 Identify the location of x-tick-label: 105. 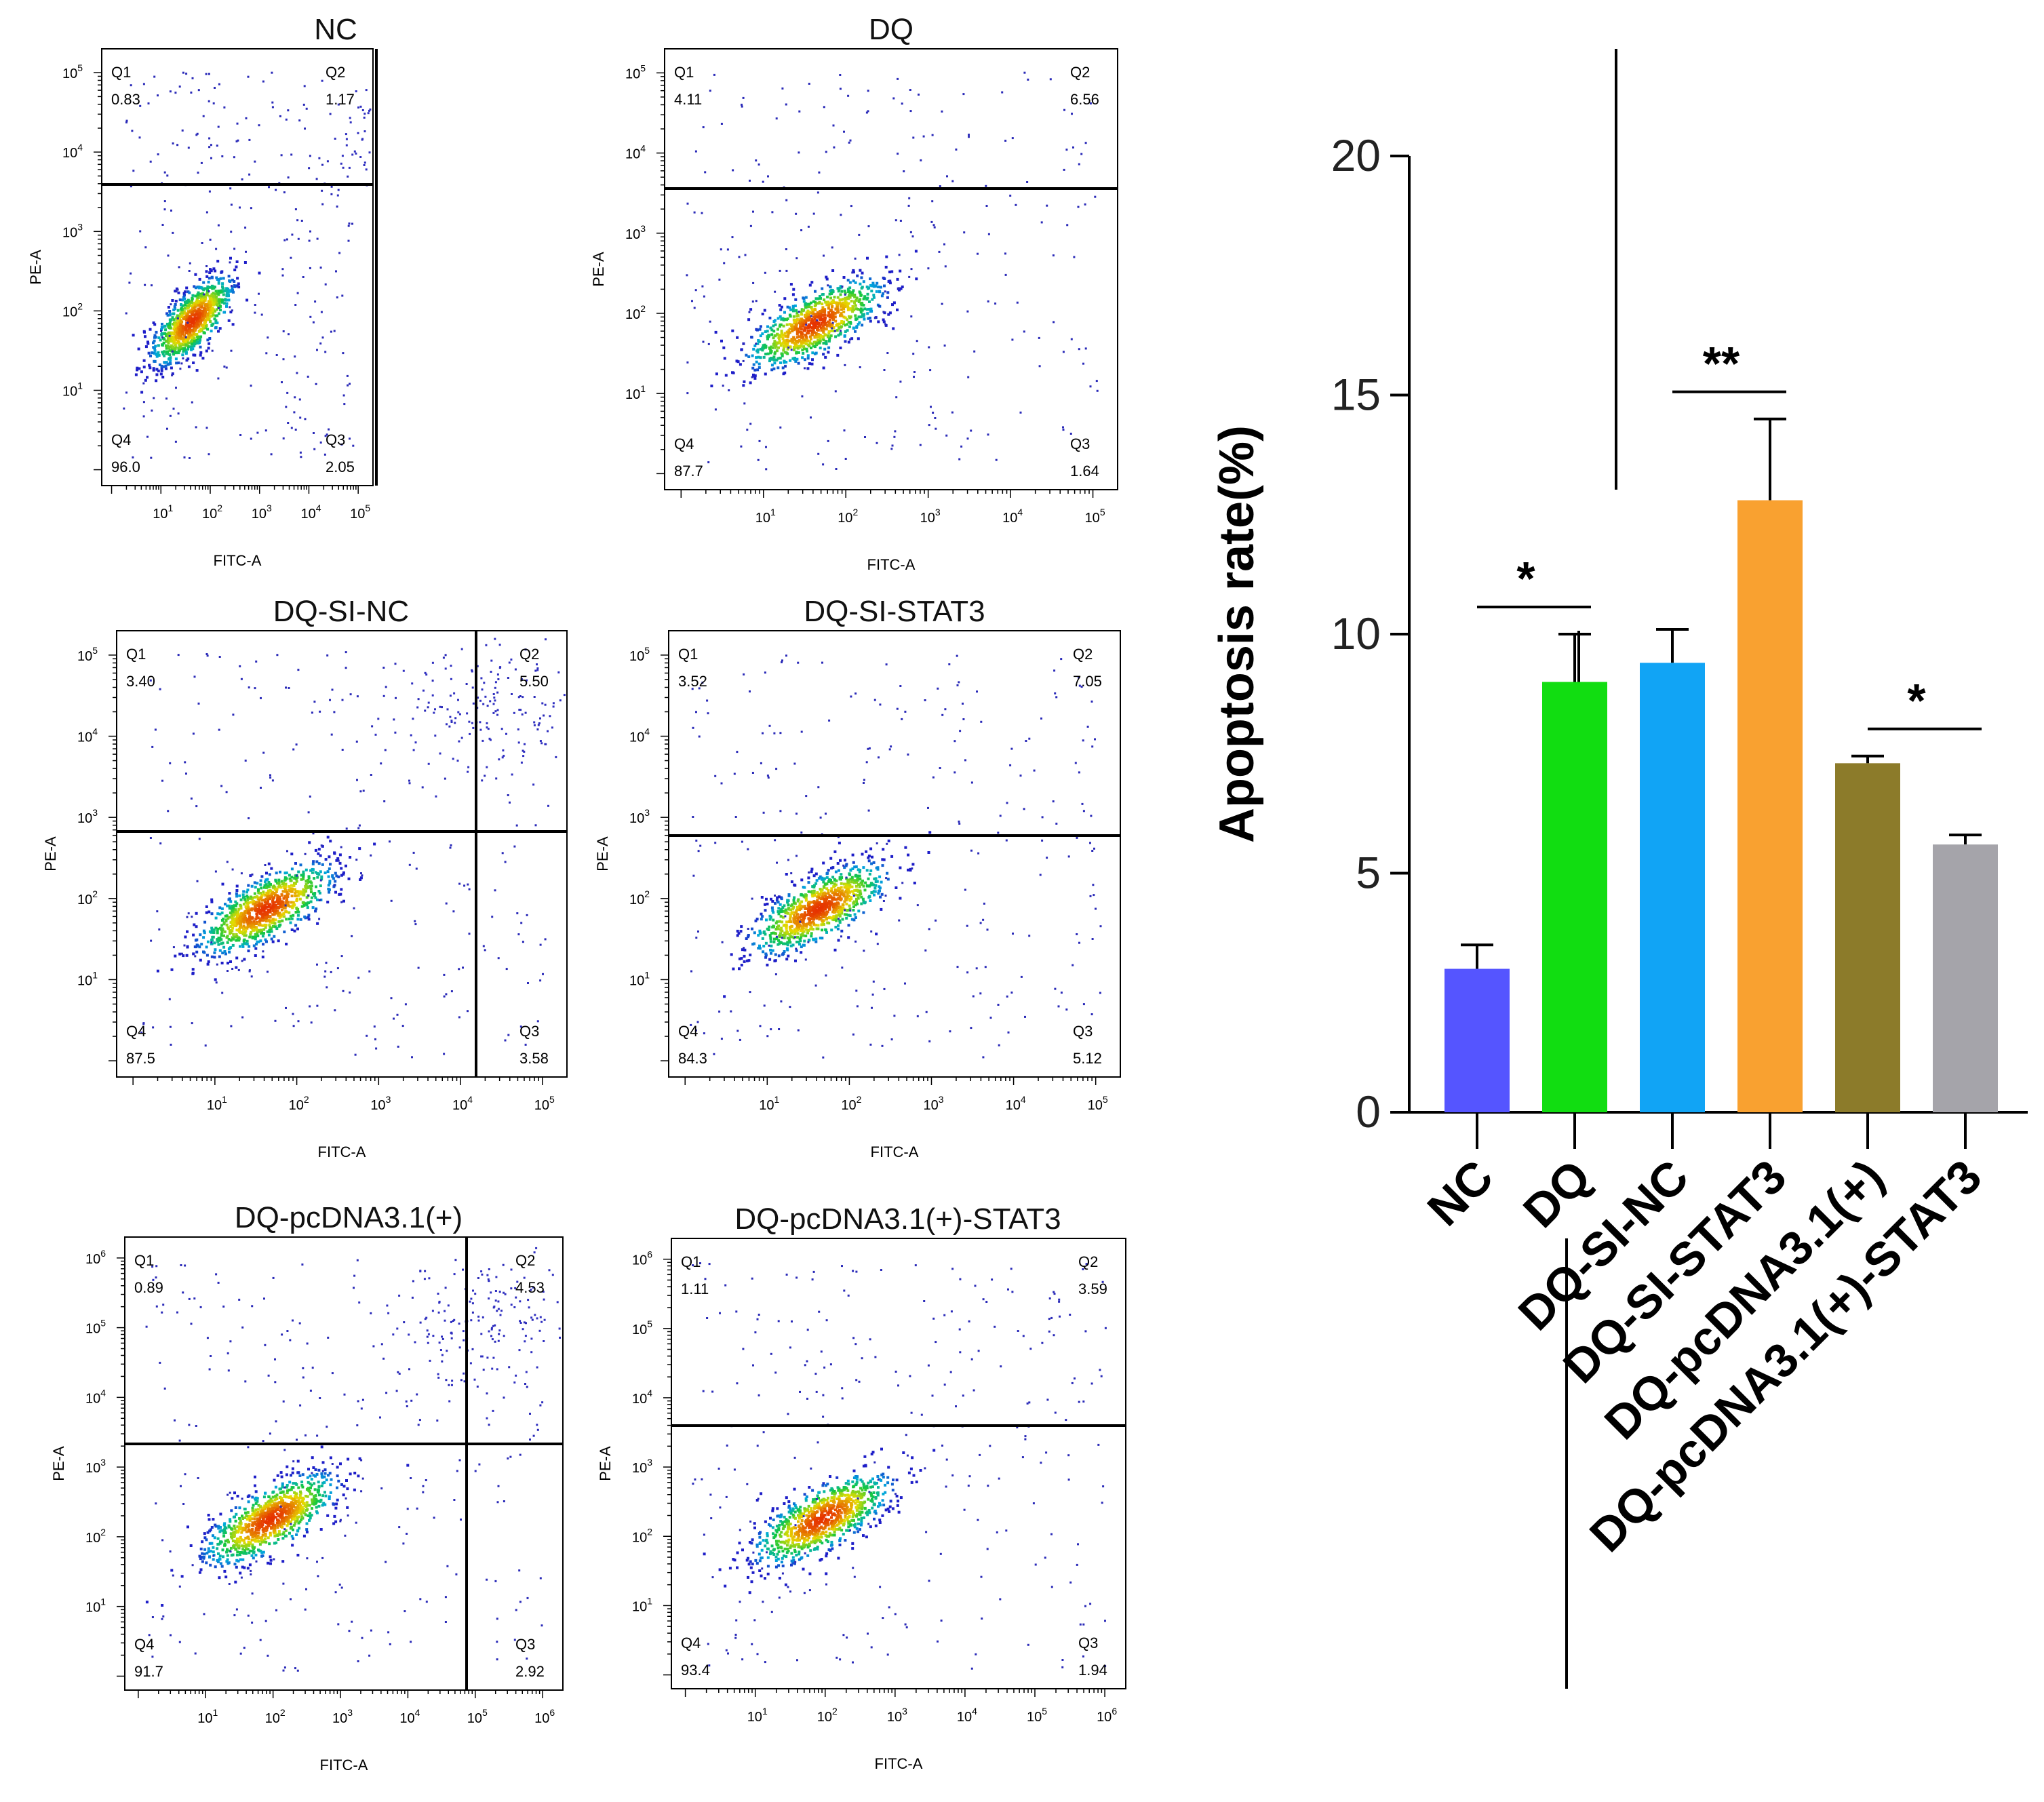
(360, 512).